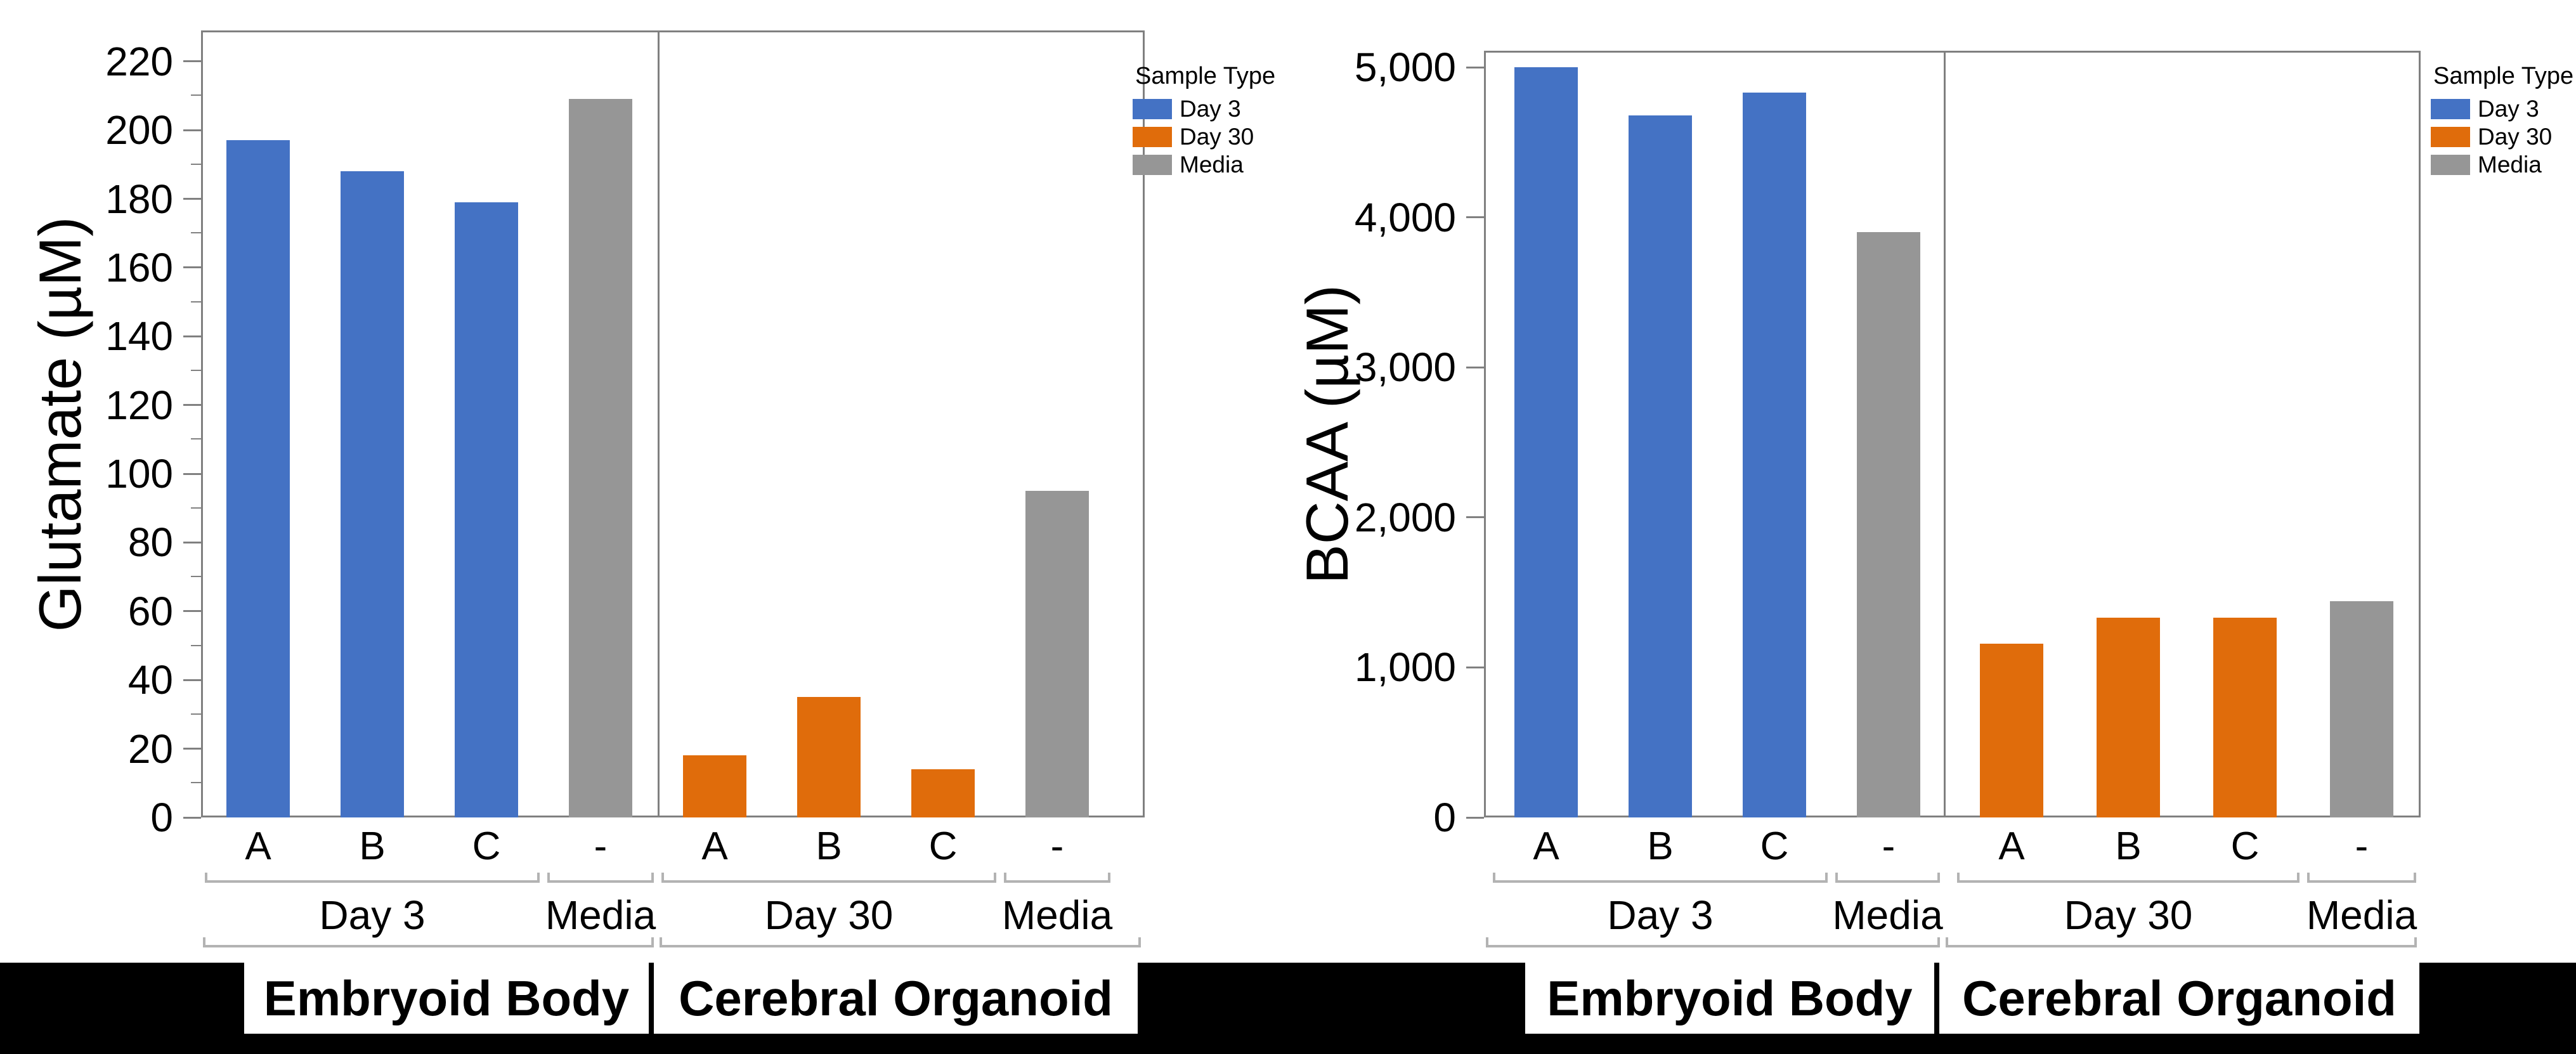 The width and height of the screenshot is (2576, 1054). What do you see at coordinates (2515, 137) in the screenshot?
I see `legend-label-day-30: Day 30` at bounding box center [2515, 137].